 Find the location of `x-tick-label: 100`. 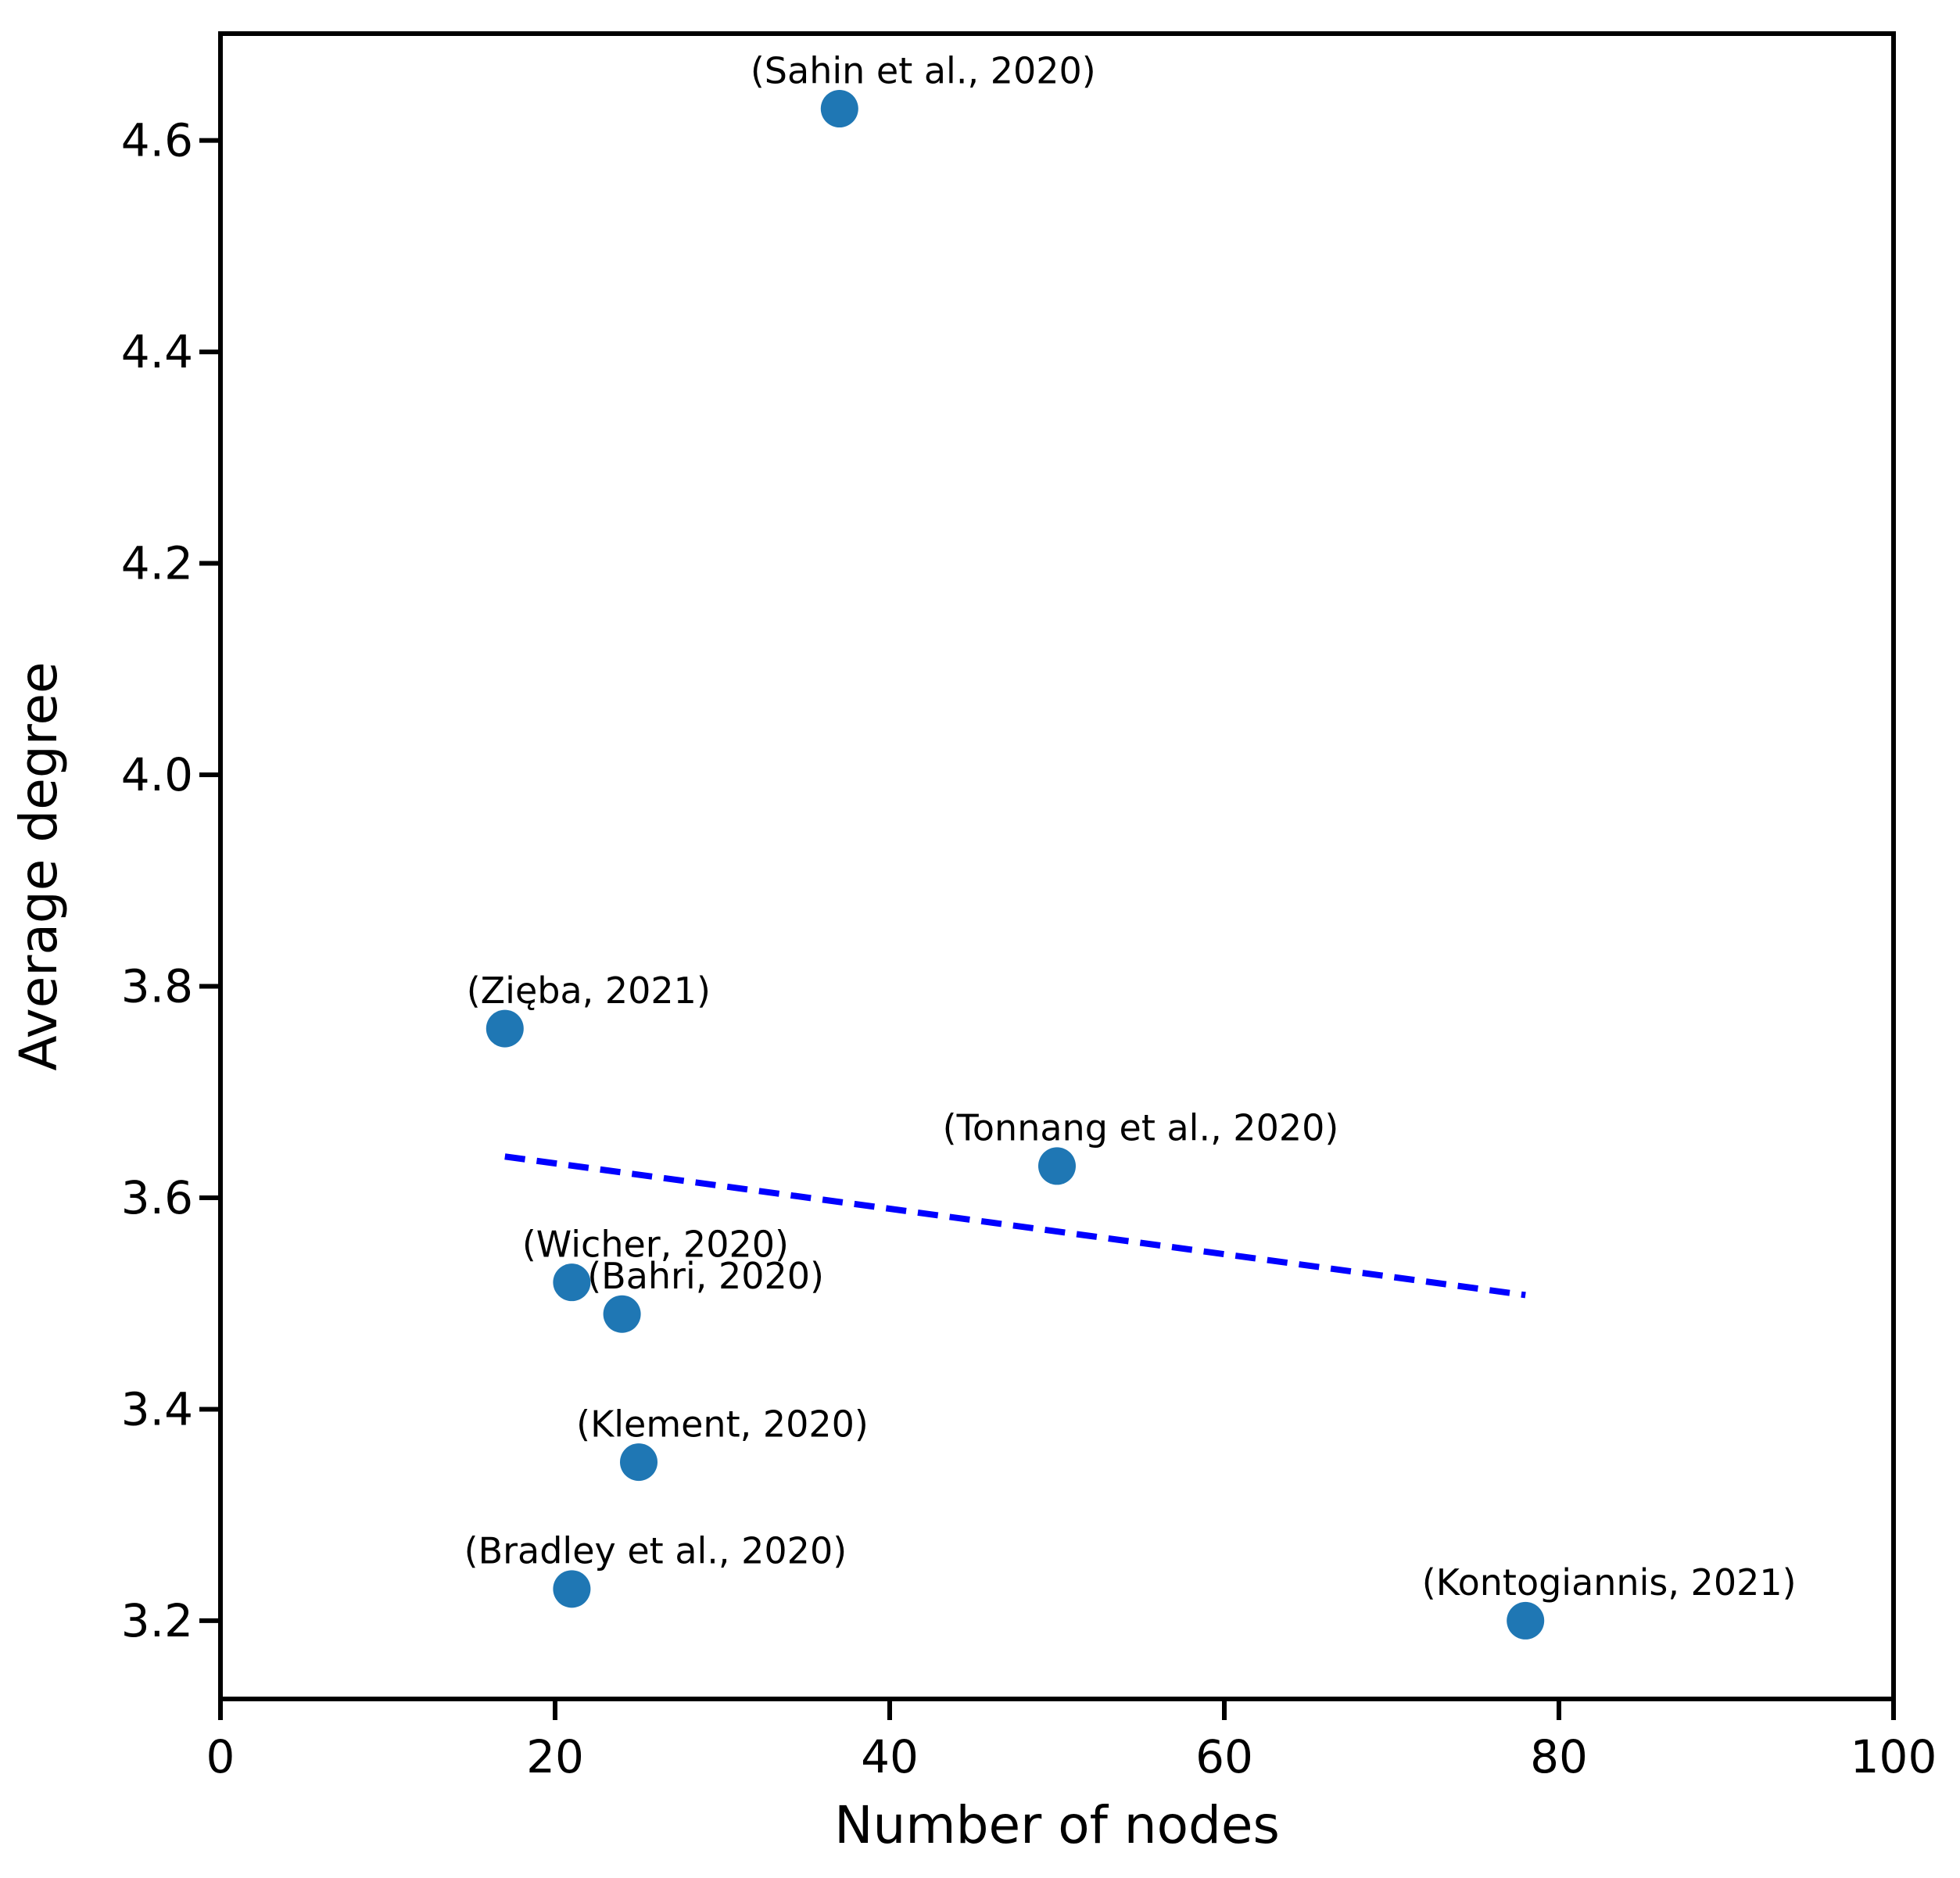

x-tick-label: 100 is located at coordinates (1894, 1756).